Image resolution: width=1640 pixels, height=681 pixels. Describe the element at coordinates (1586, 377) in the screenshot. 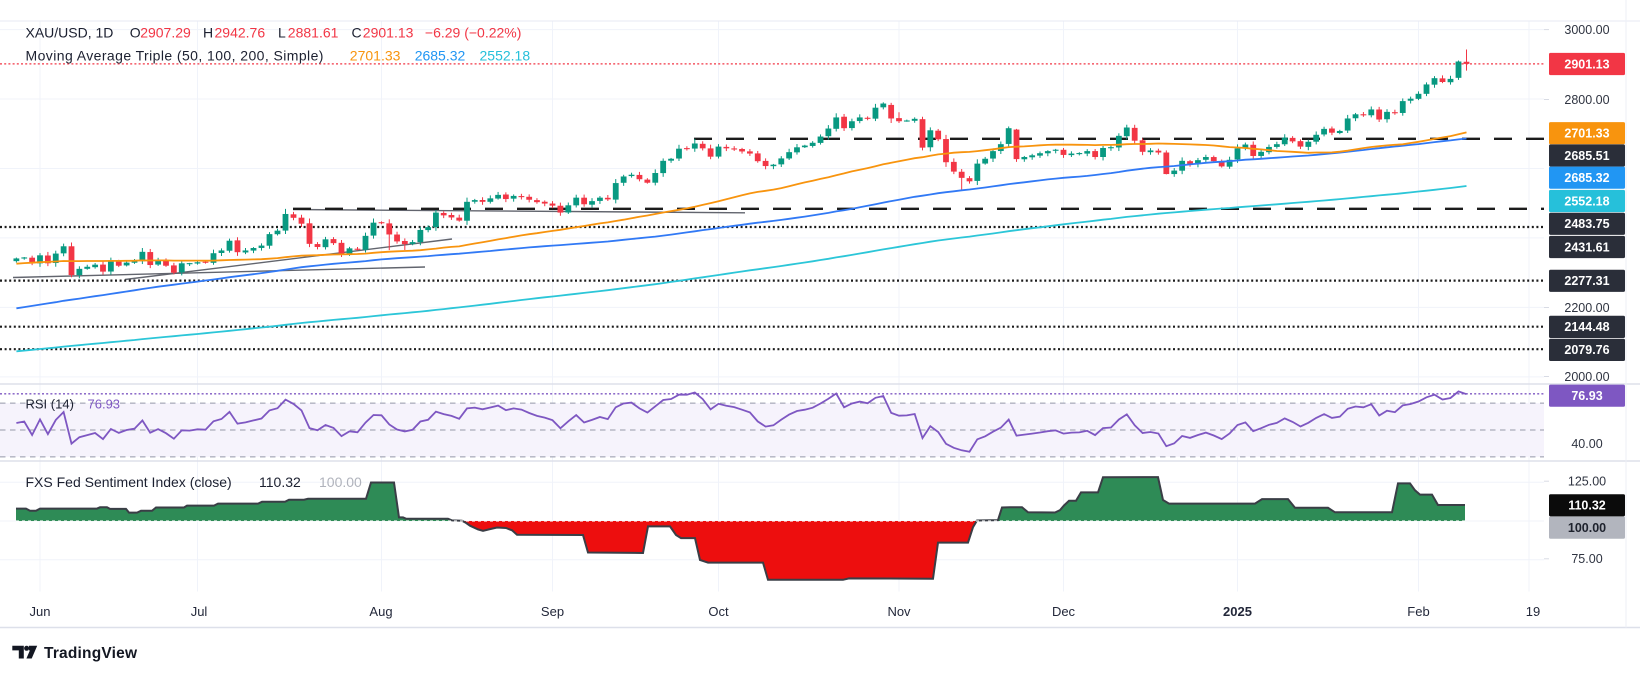

I see `svg-text: 2000.00` at that location.